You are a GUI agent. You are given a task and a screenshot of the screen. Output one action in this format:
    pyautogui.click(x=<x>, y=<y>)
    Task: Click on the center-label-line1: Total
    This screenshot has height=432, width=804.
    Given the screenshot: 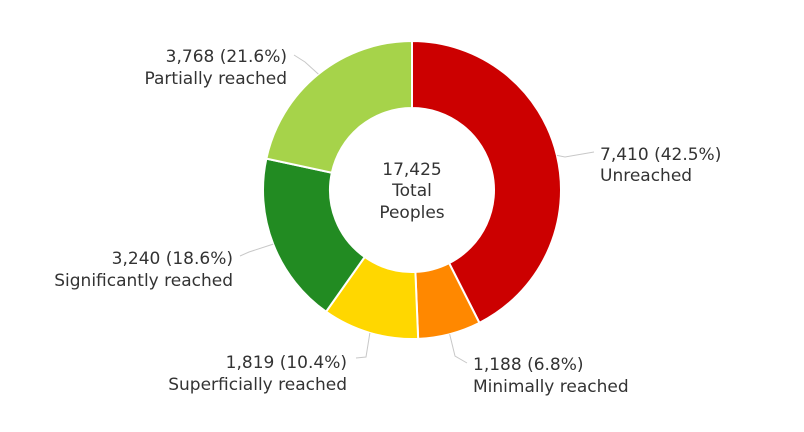 What is the action you would take?
    pyautogui.click(x=411, y=191)
    